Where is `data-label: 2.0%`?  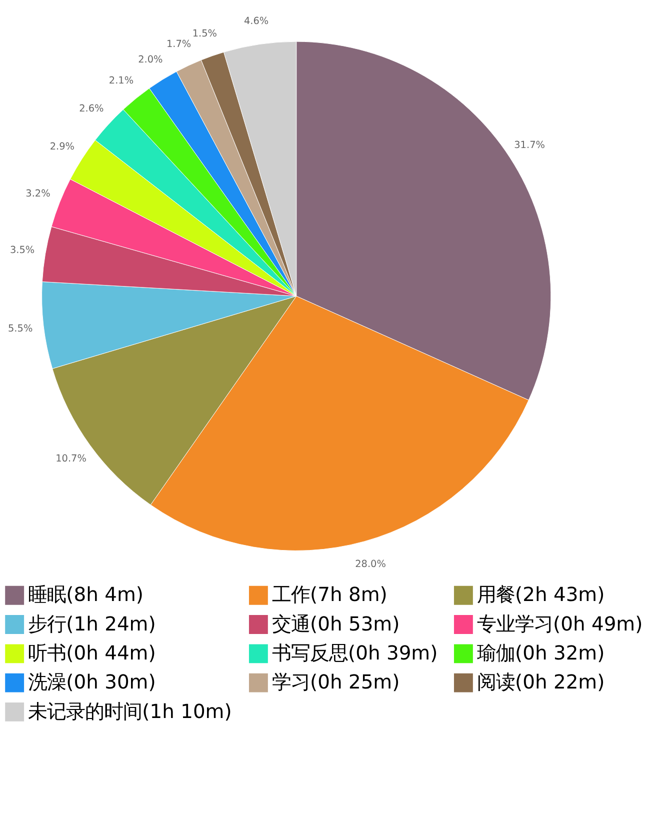
data-label: 2.0% is located at coordinates (150, 60).